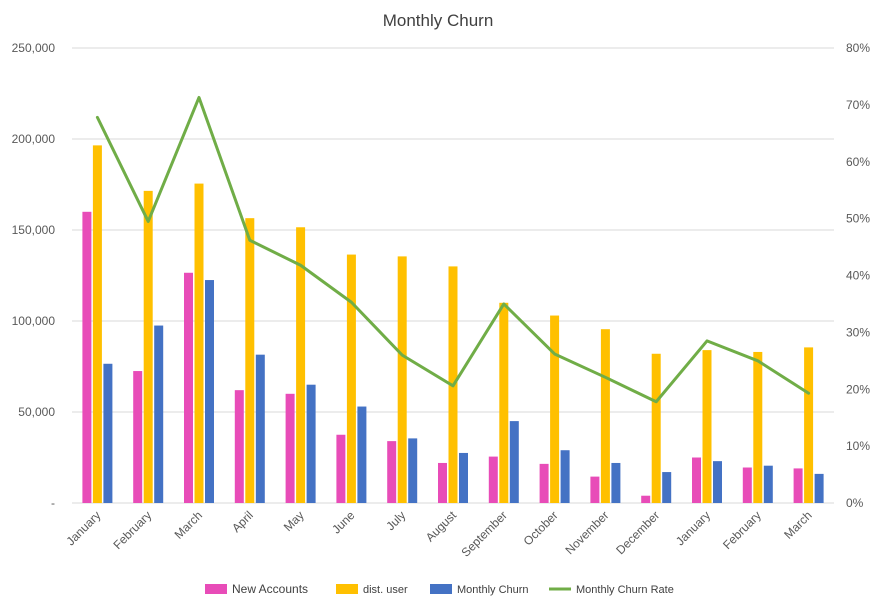 The image size is (879, 608). Describe the element at coordinates (855, 503) in the screenshot. I see `right-tick-label: 0%` at that location.